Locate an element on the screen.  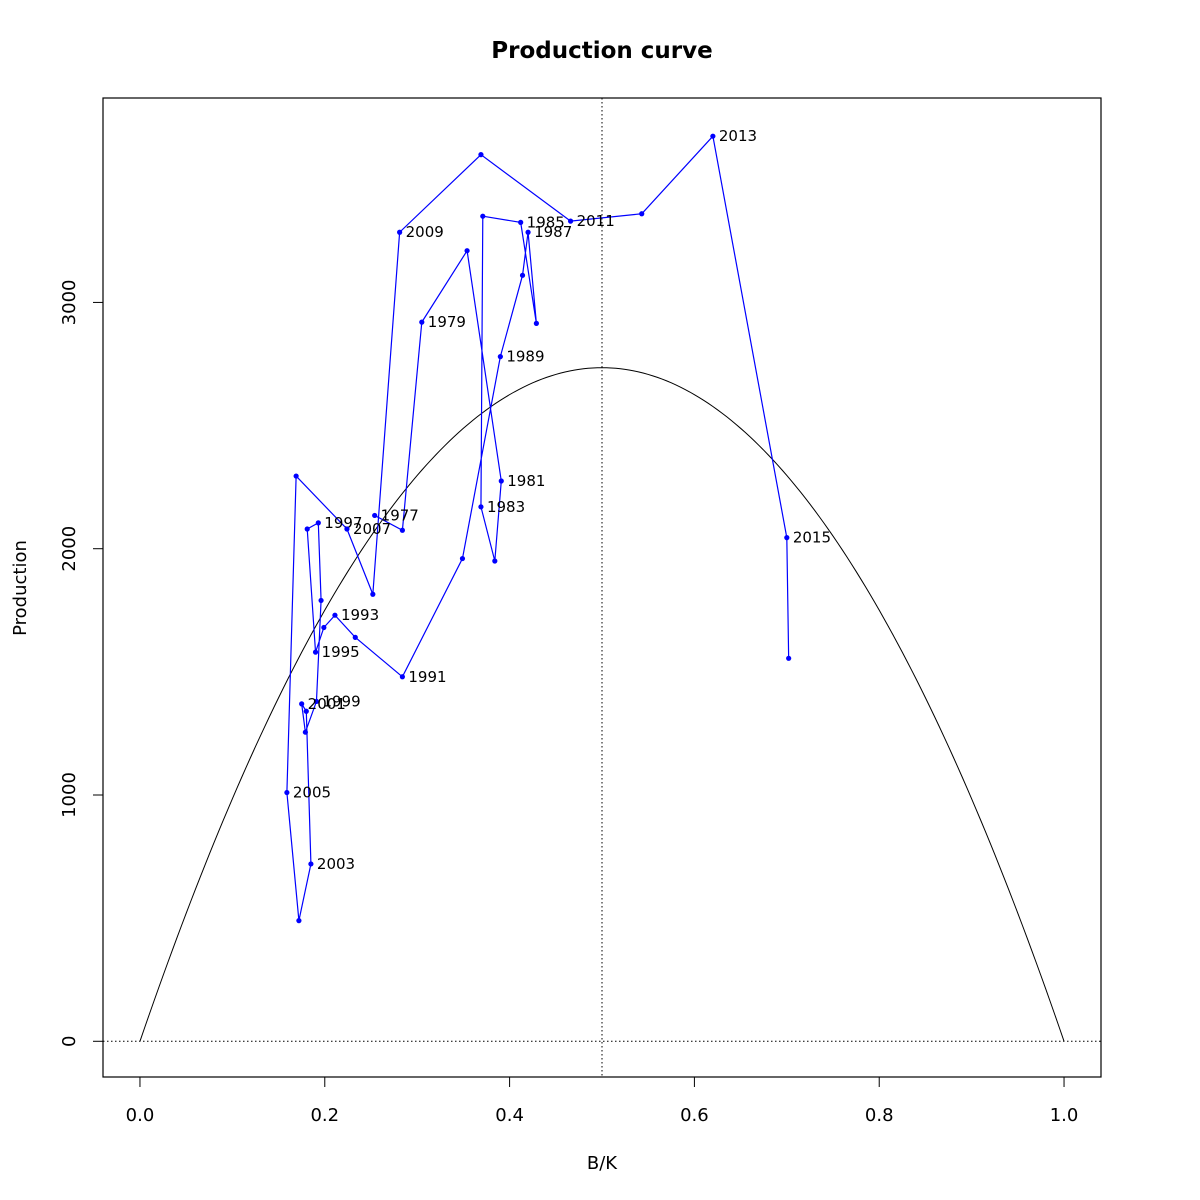
chart-title: Production curve is located at coordinates (601, 51).